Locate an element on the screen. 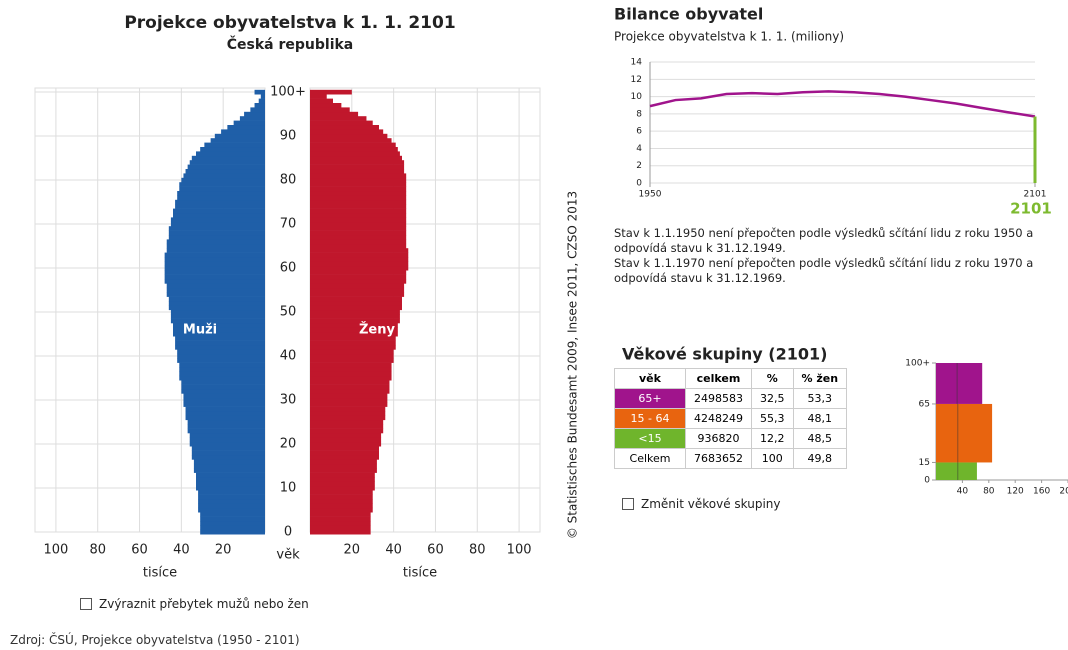  line is located at coordinates (842, 104).